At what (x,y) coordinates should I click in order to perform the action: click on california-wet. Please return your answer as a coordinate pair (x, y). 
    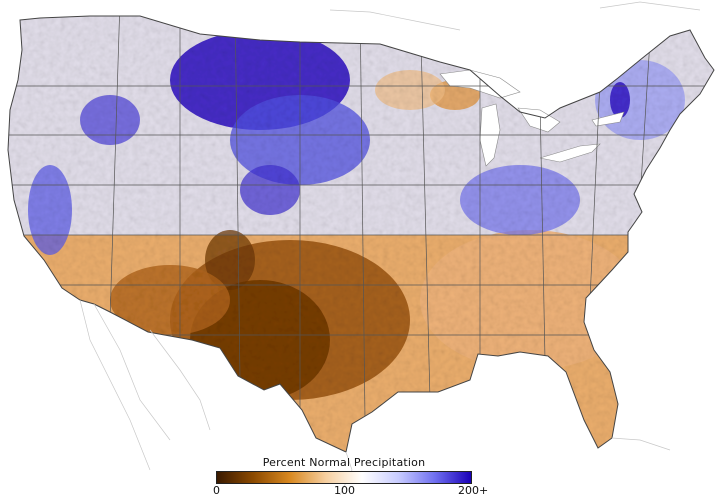
    Looking at the image, I should click on (50, 210).